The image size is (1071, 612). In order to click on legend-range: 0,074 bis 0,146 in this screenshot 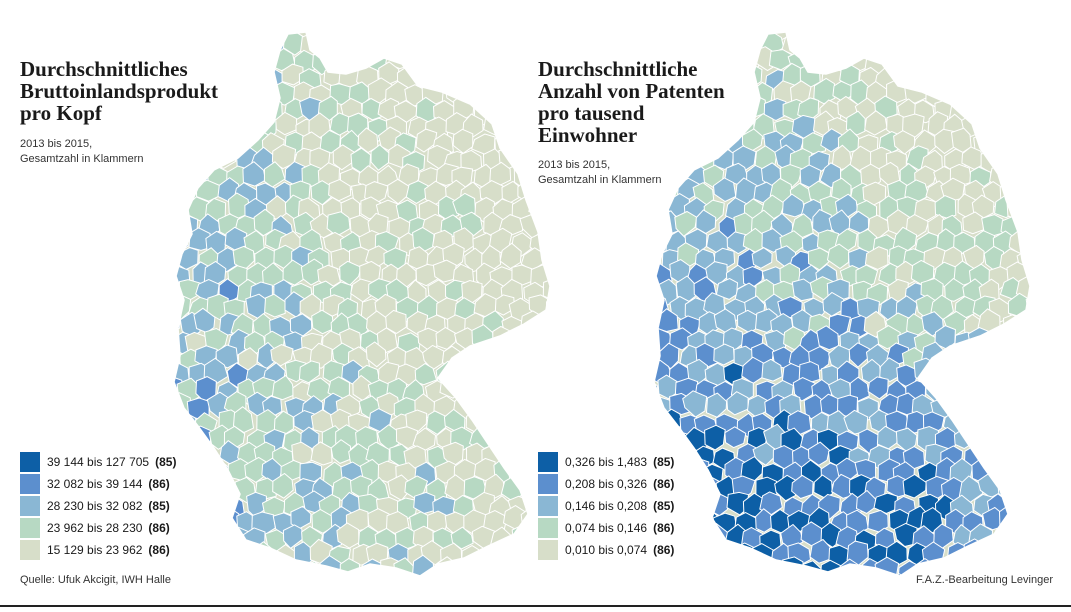, I will do `click(606, 528)`.